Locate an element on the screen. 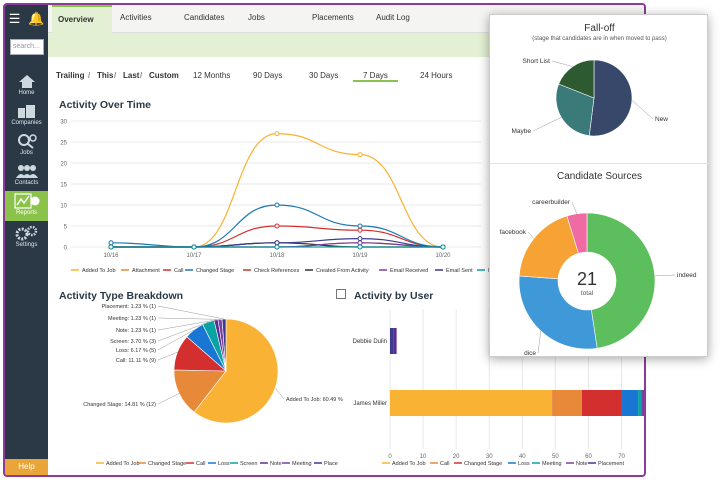 This screenshot has height=480, width=720. pie-label: Meeting: 1.23 % (1) is located at coordinates (132, 319).